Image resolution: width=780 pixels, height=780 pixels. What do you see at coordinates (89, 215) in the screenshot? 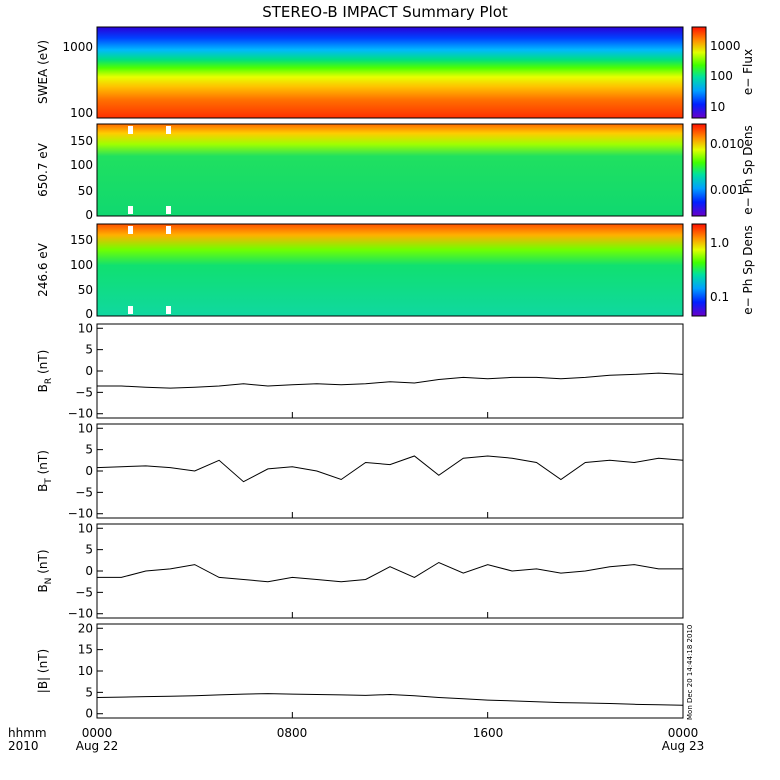
I see `pad-650-ytick-0: 0` at bounding box center [89, 215].